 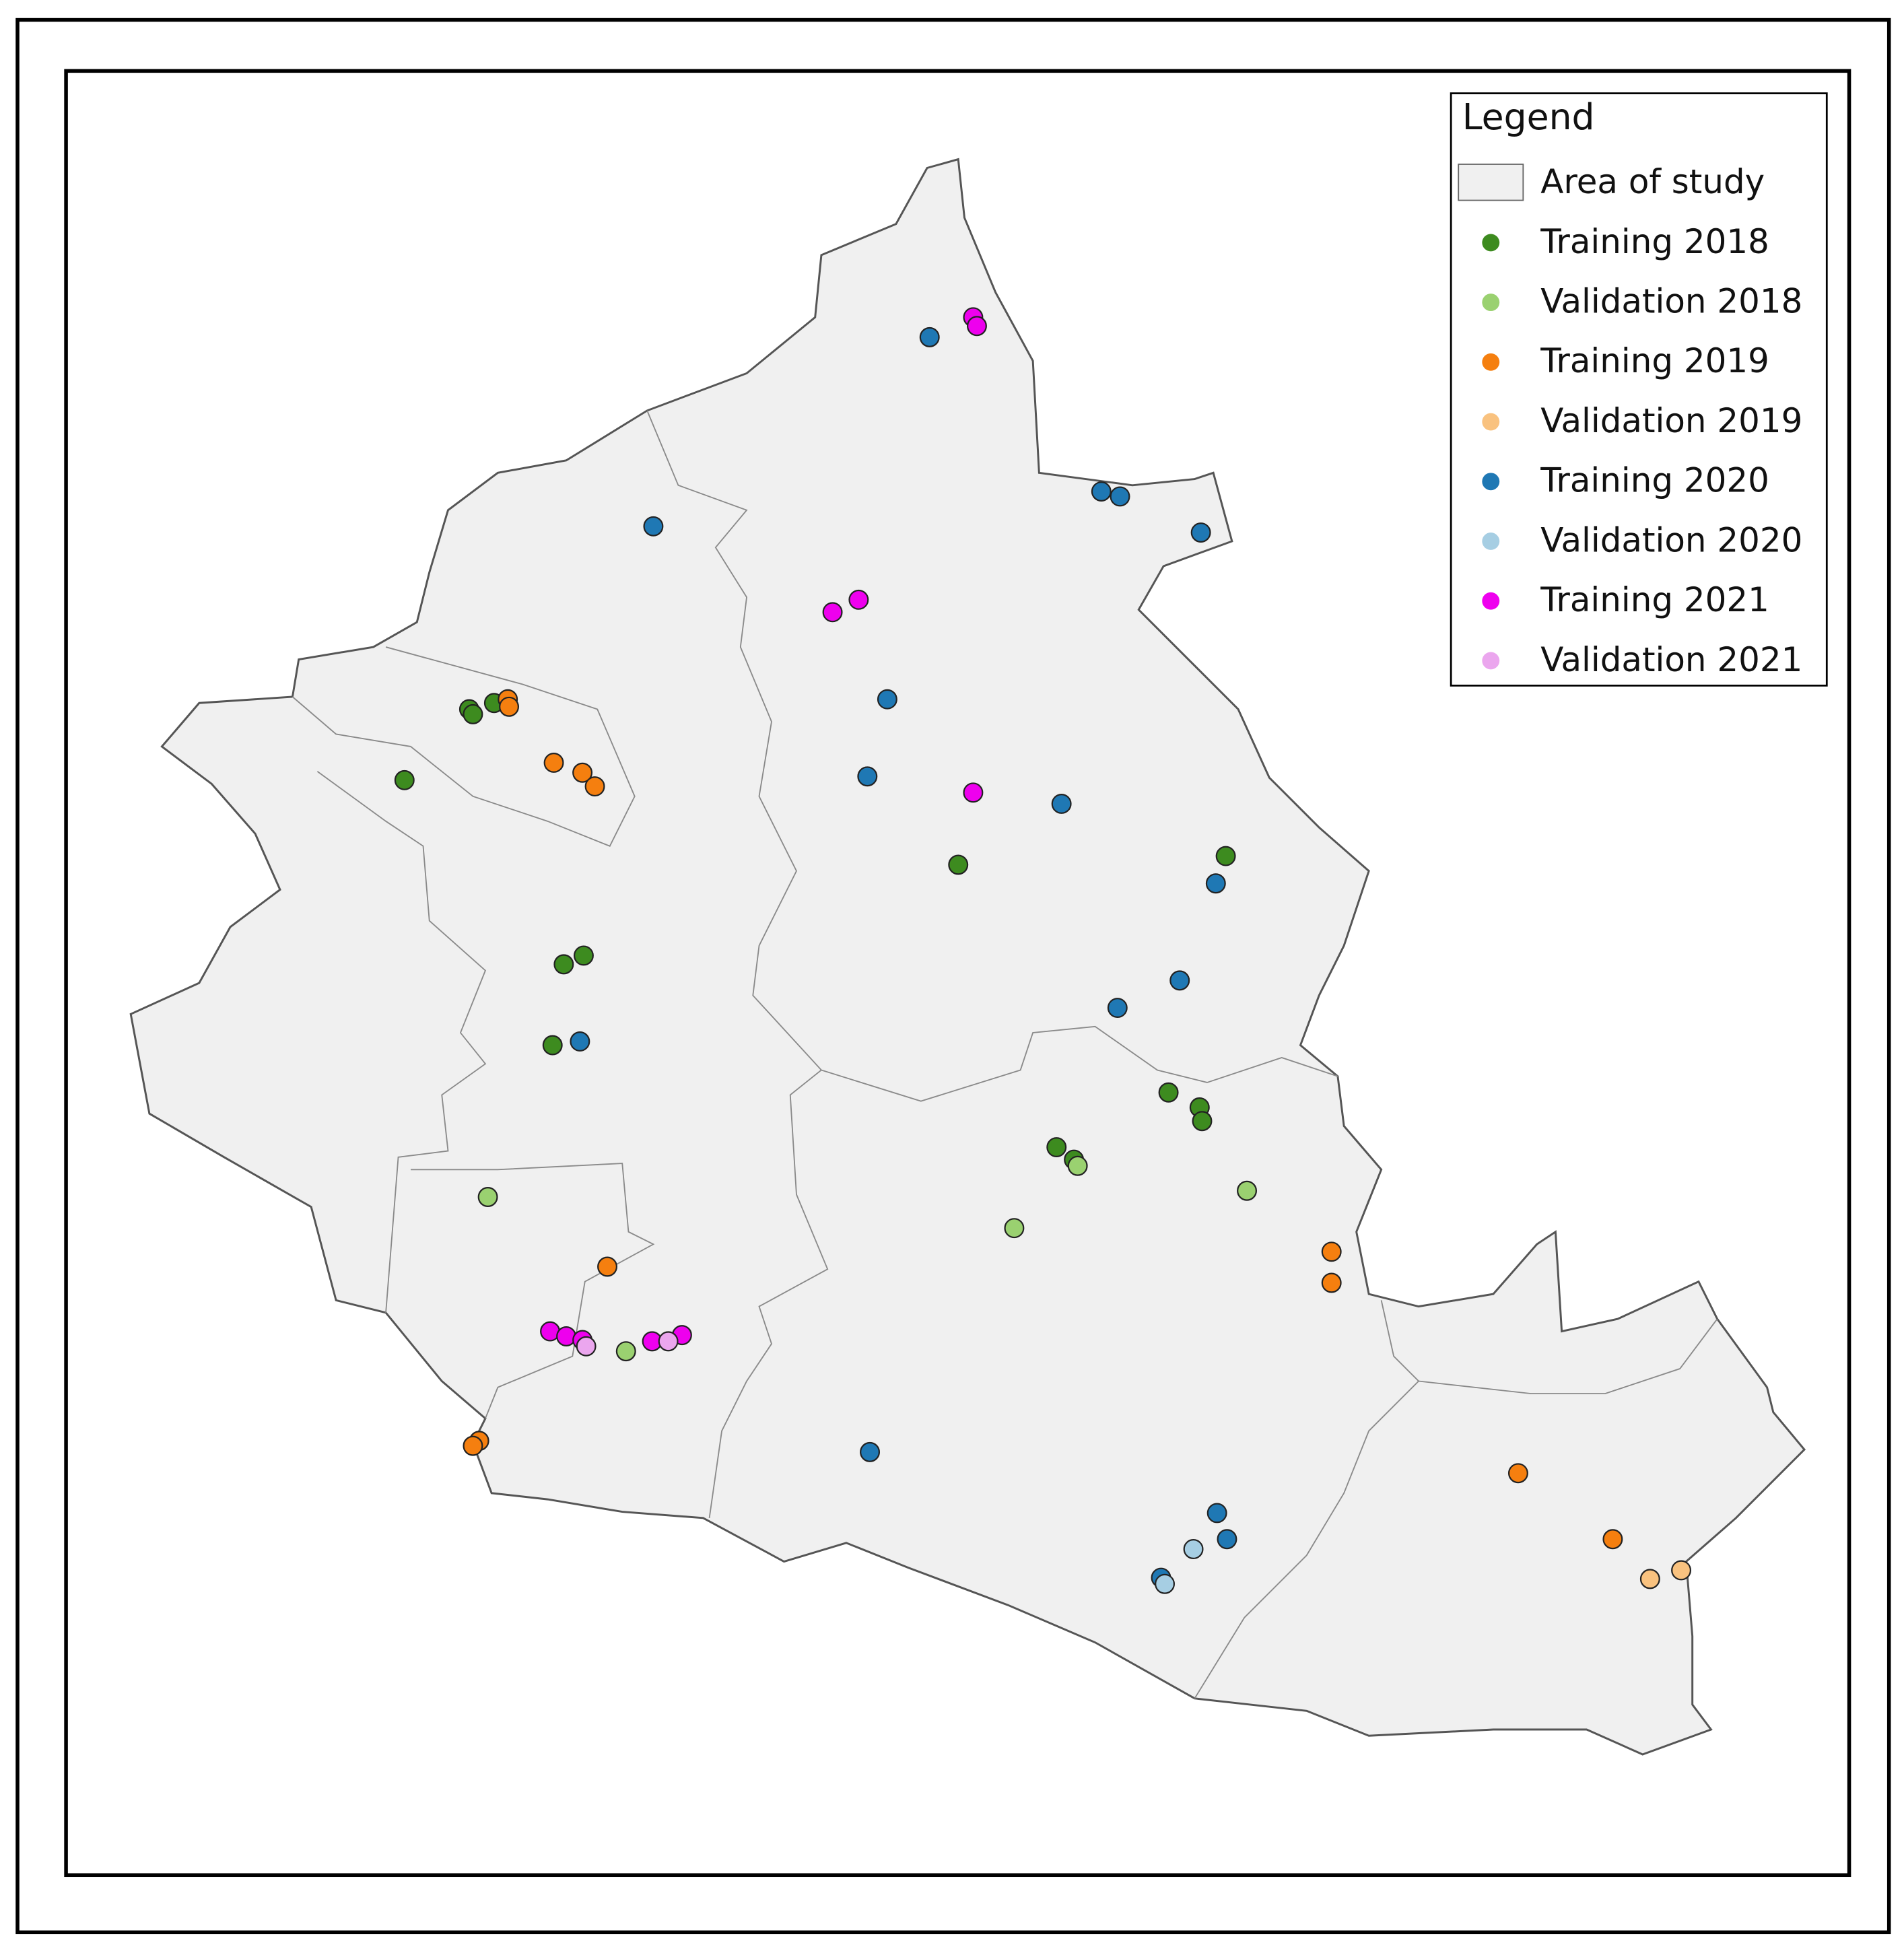 What do you see at coordinates (1655, 241) in the screenshot?
I see `legend-label: Training 2018` at bounding box center [1655, 241].